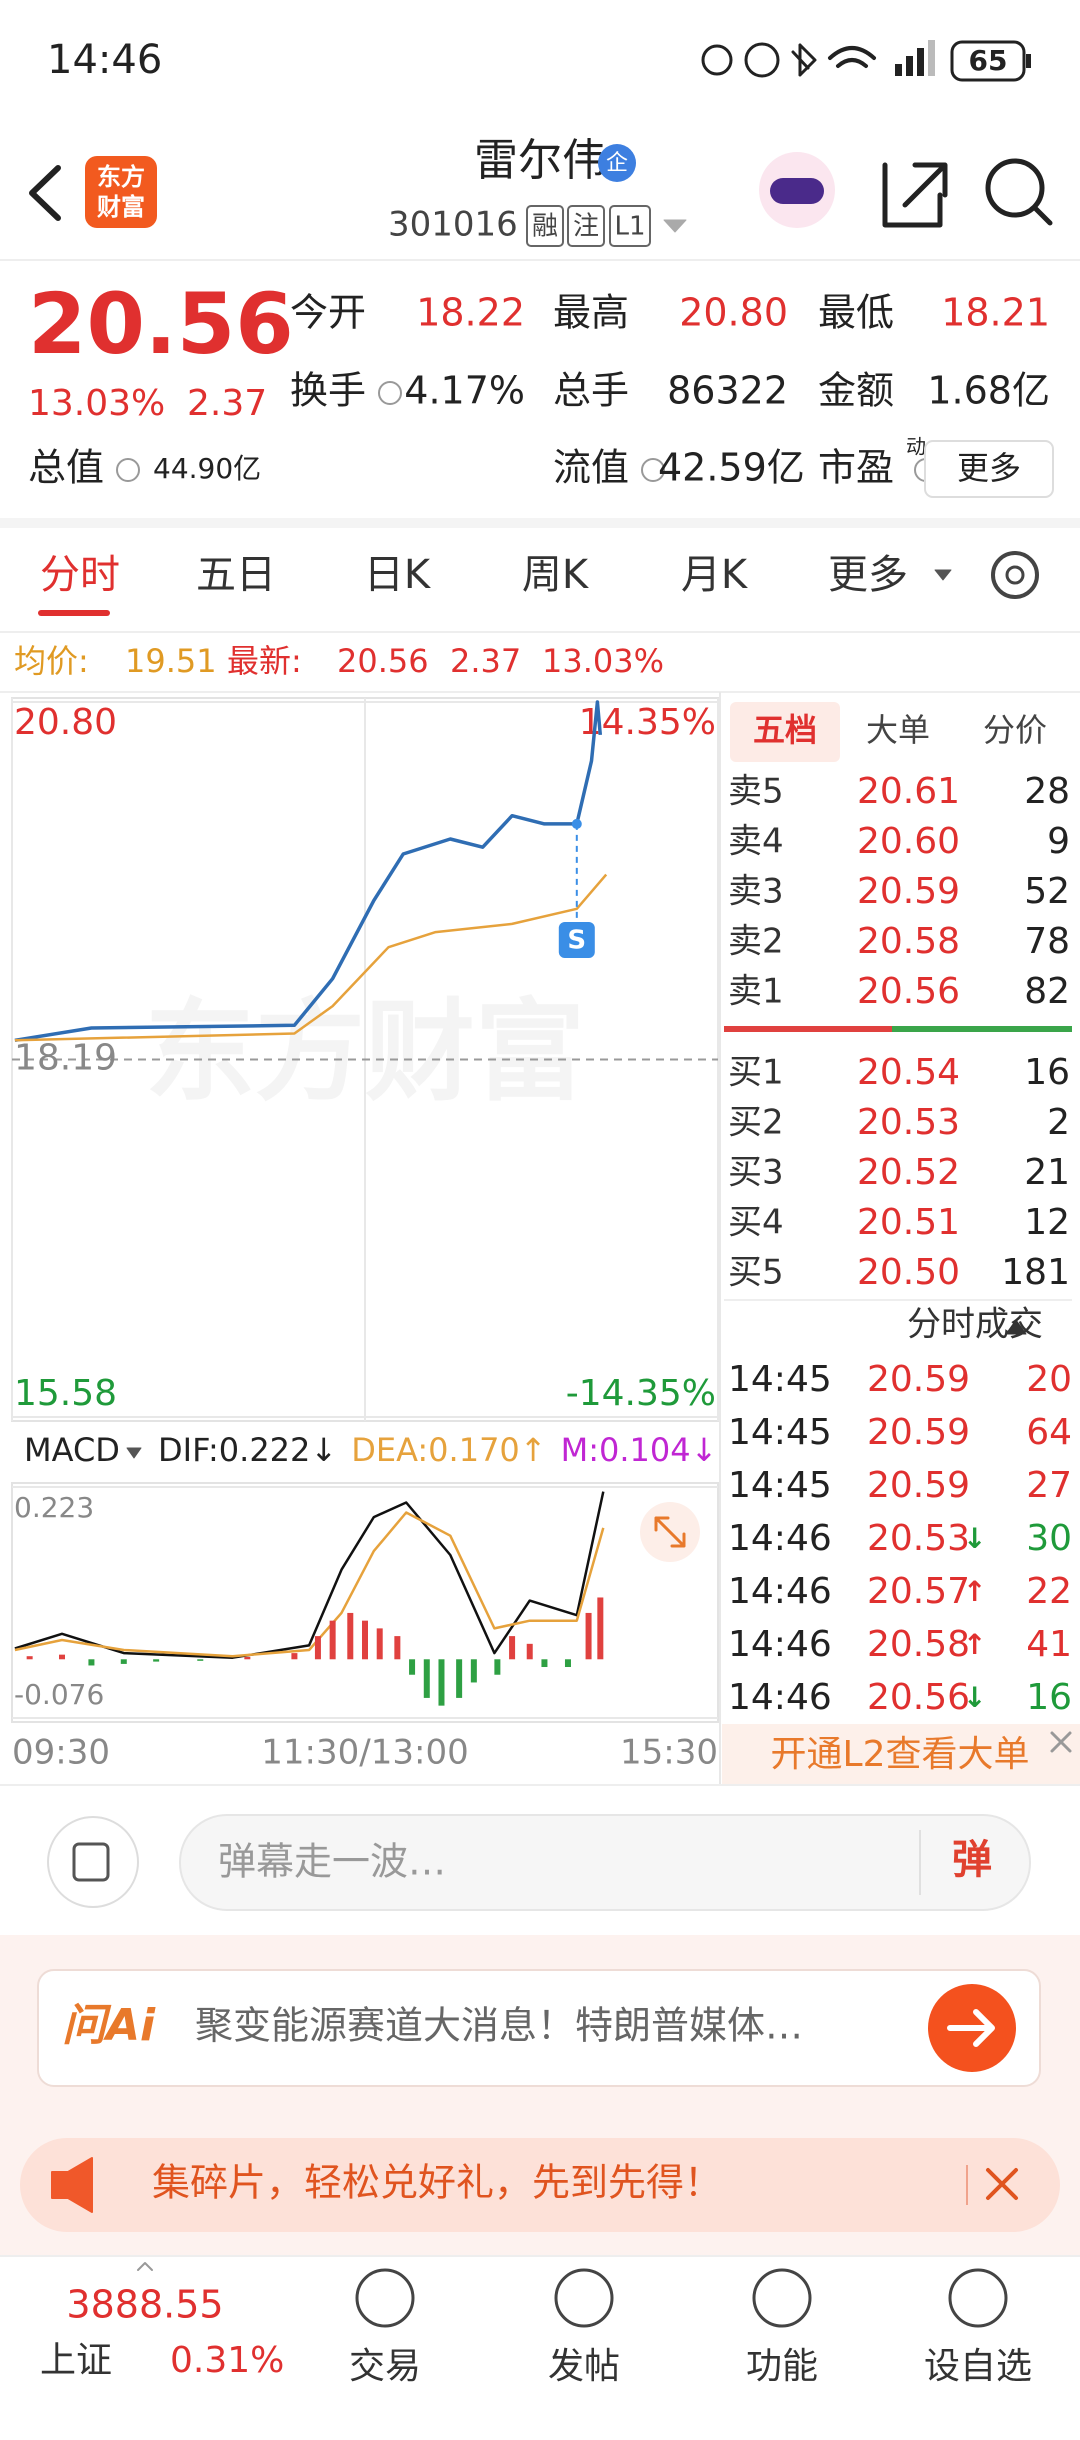 The image size is (1080, 2440). Describe the element at coordinates (1047, 941) in the screenshot. I see `level-volume: 78` at that location.